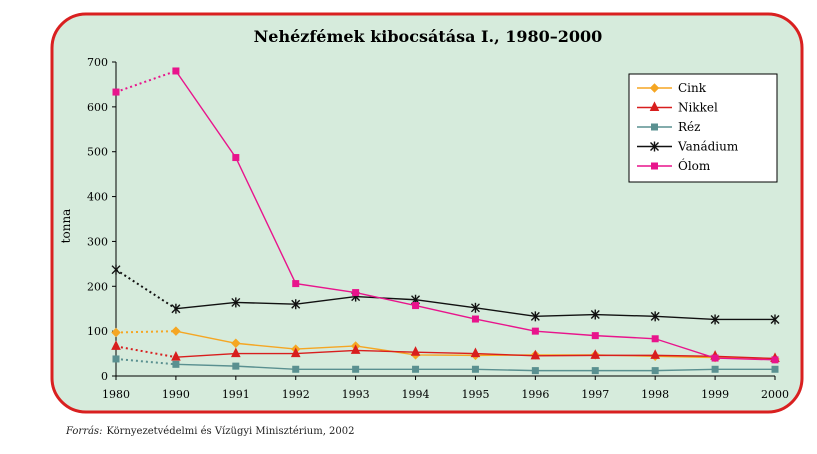 This screenshot has height=454, width=817. I want to click on legend-entry: Cink, so click(672, 88).